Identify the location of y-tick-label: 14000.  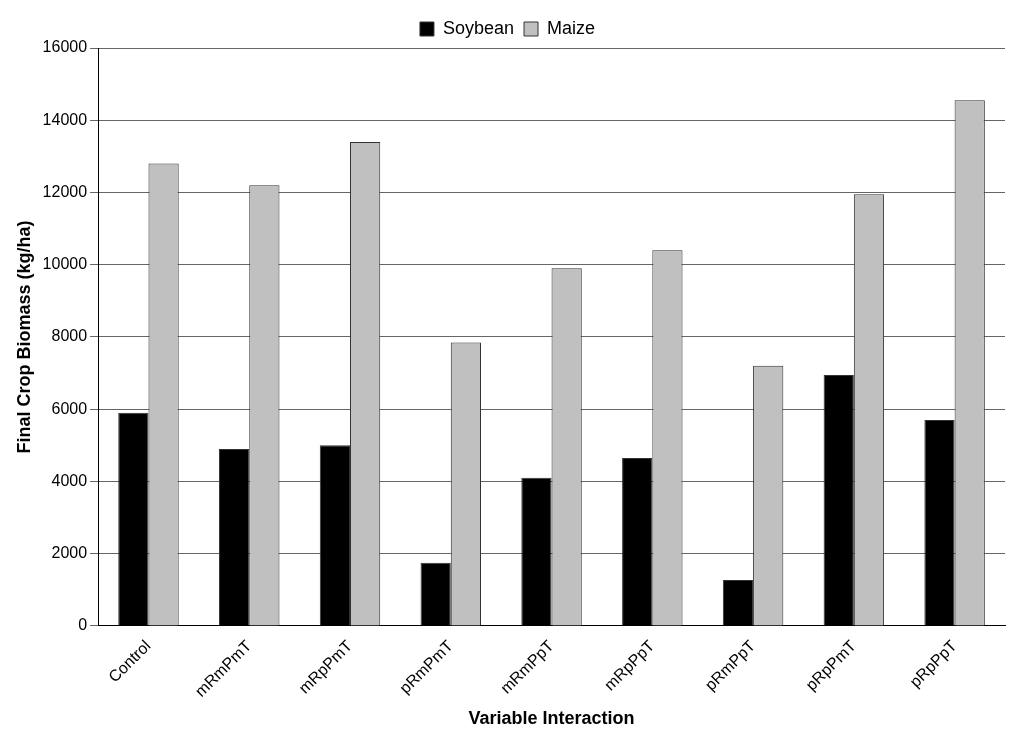
(65, 119).